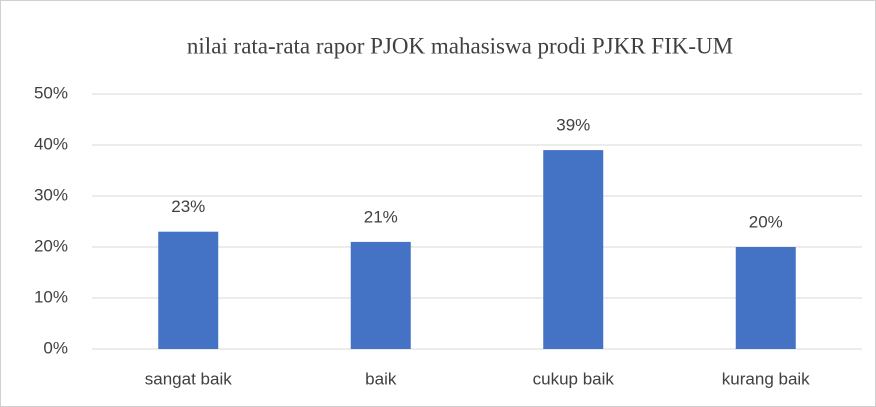 Image resolution: width=876 pixels, height=407 pixels. What do you see at coordinates (51, 194) in the screenshot?
I see `y-tick-label: 30%` at bounding box center [51, 194].